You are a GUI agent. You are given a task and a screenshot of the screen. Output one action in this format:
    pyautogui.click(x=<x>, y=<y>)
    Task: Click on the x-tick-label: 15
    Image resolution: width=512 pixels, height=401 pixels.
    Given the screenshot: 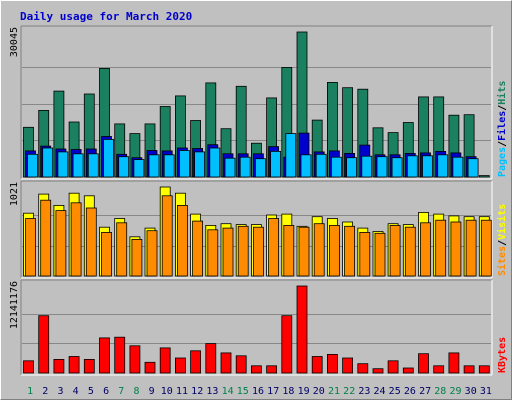 What is the action you would take?
    pyautogui.click(x=243, y=391)
    